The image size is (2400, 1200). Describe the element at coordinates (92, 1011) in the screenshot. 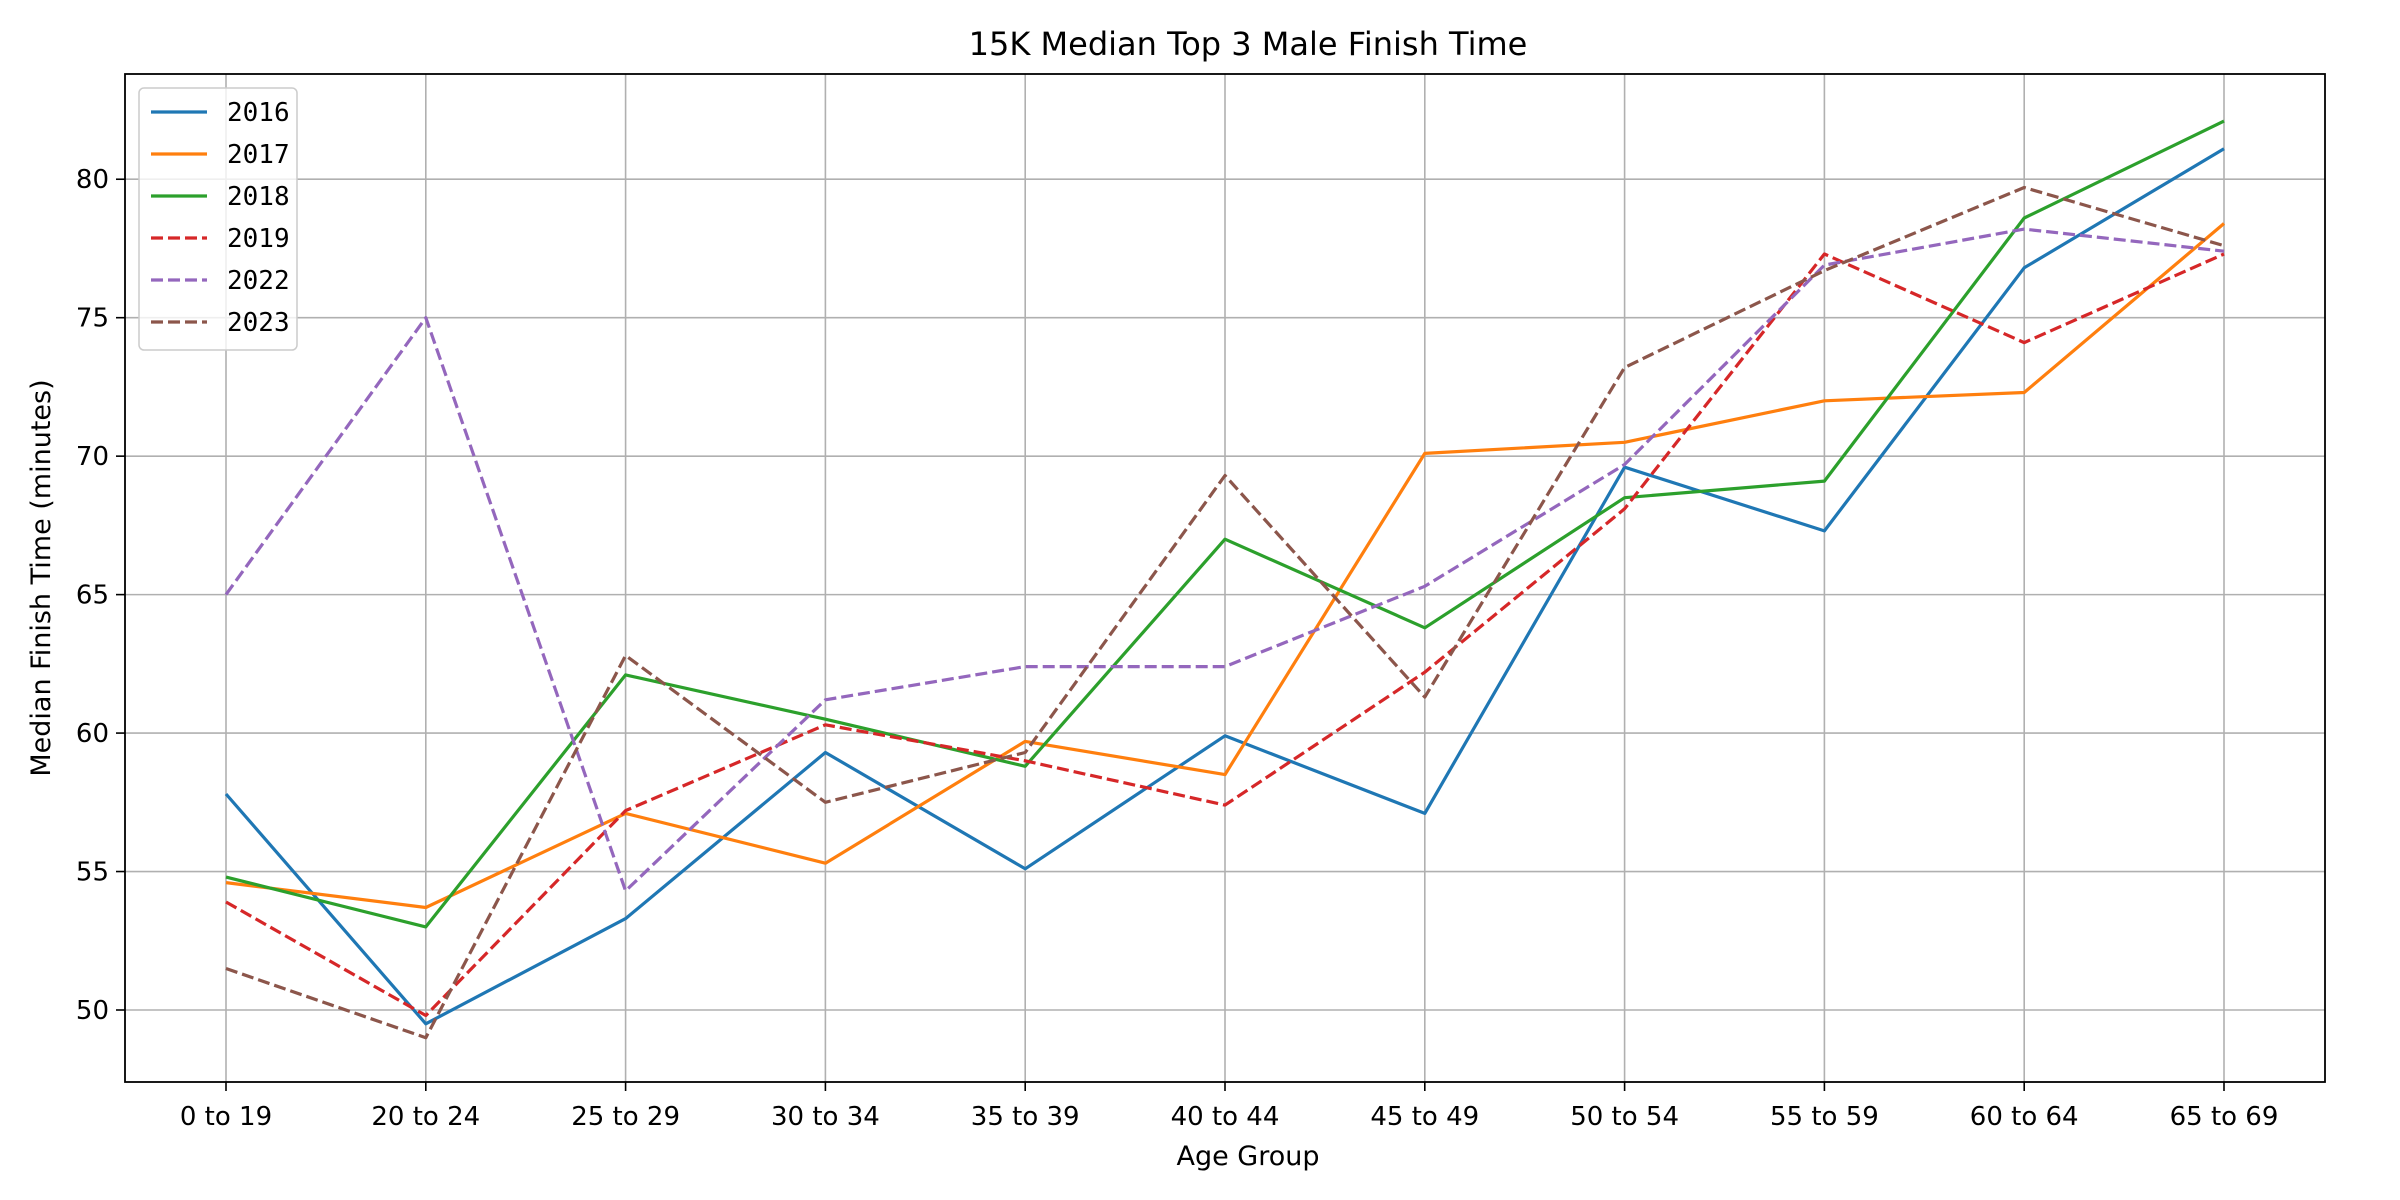

I see `y-tick-label: 50` at that location.